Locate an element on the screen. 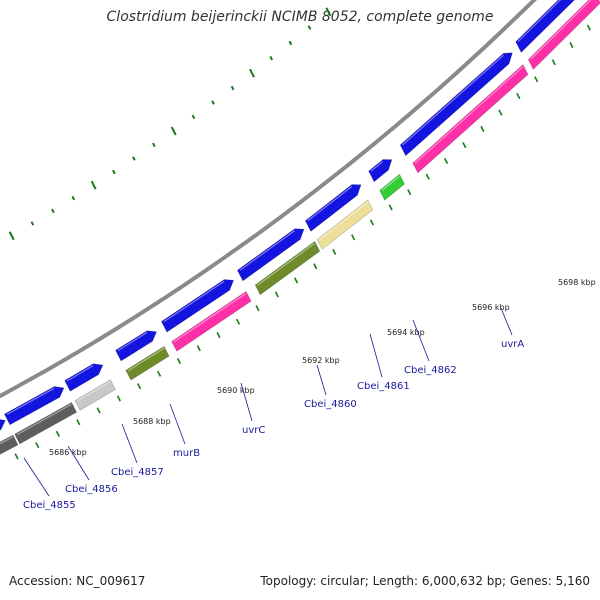 This screenshot has width=600, height=600. kbp-tick-label: 5694 kbp is located at coordinates (406, 332).